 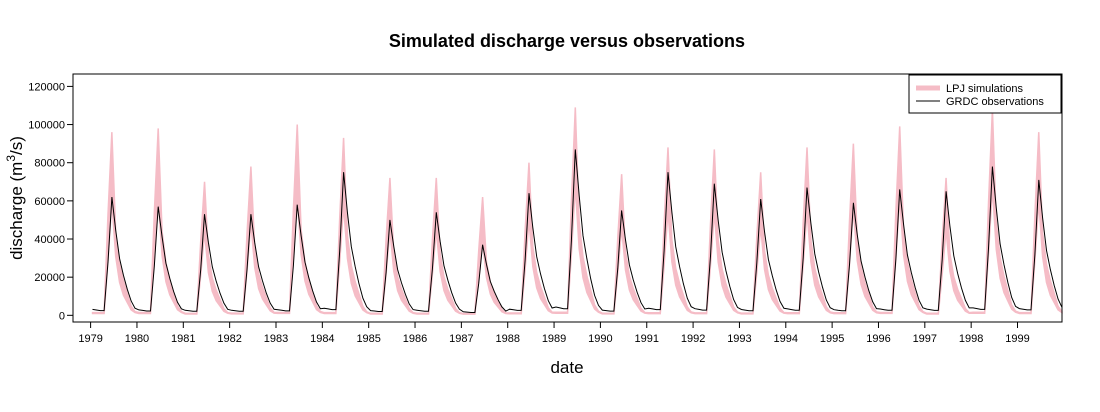 I want to click on x-tick-label: 1996, so click(x=878, y=339).